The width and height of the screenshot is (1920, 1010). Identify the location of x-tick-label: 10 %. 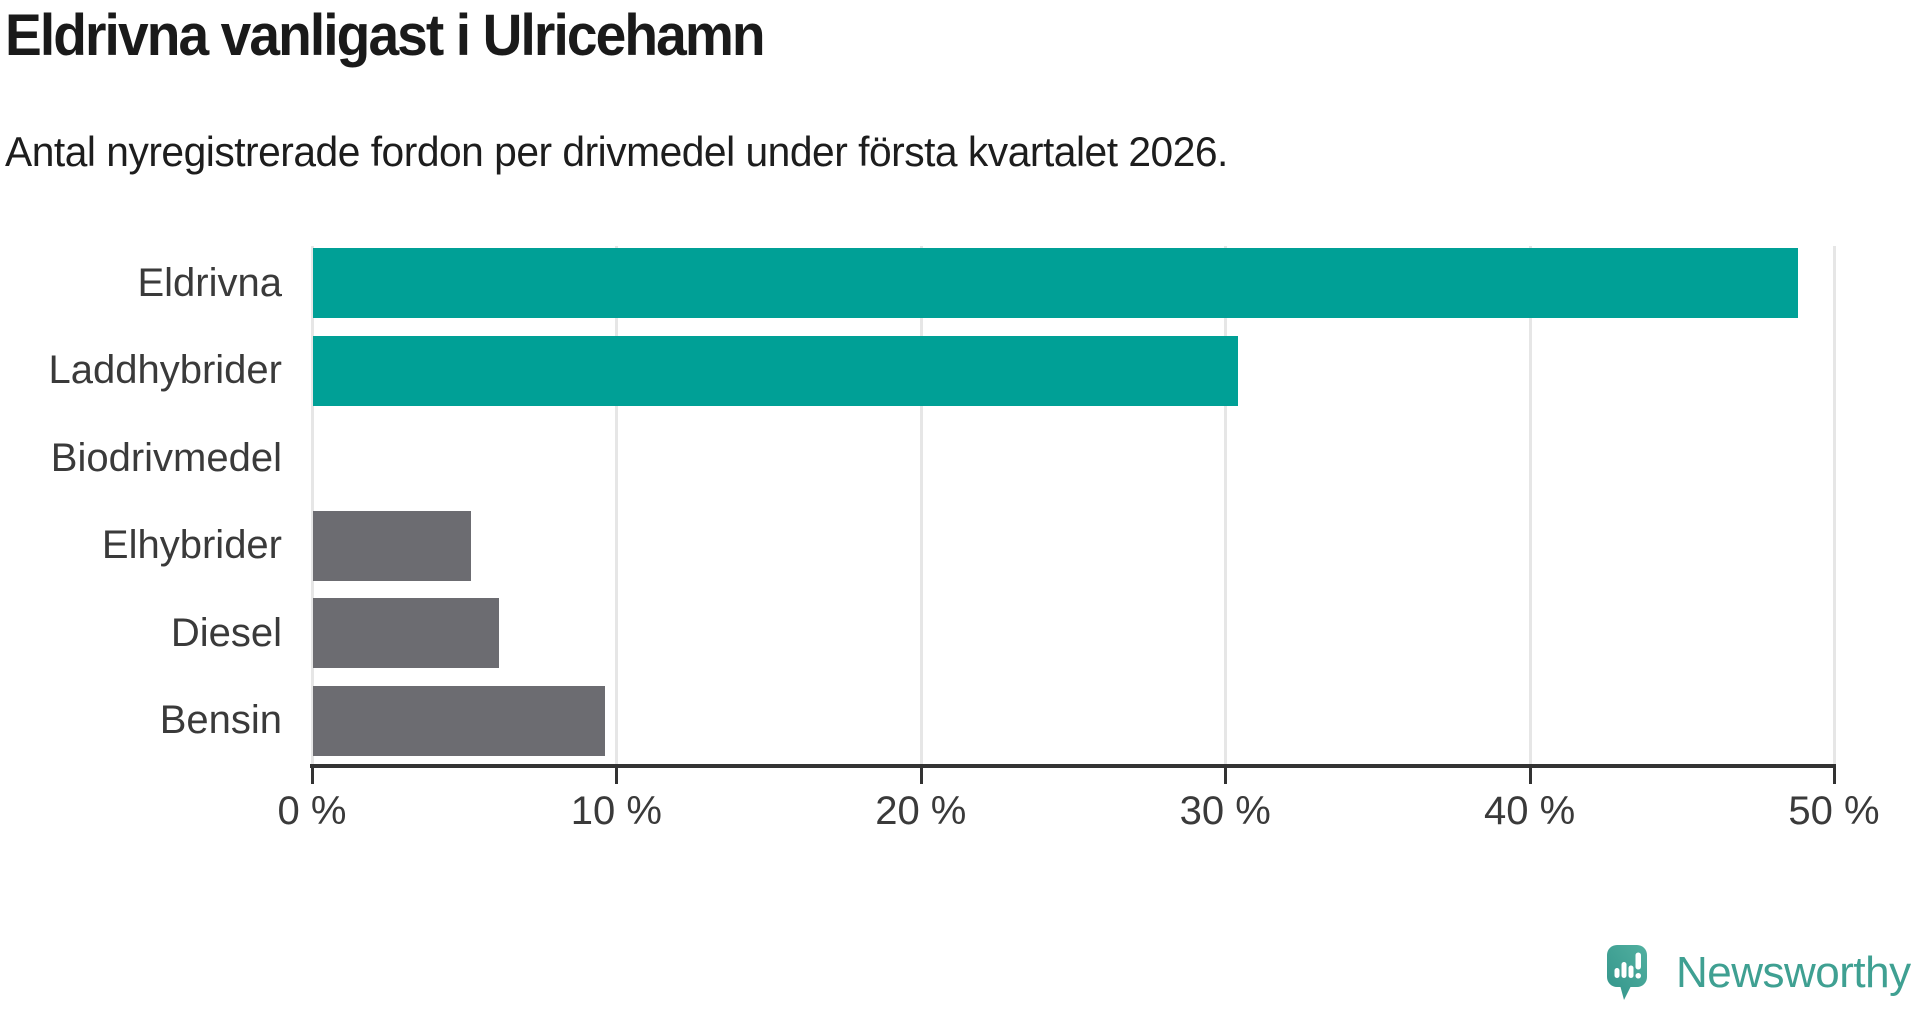
(616, 811).